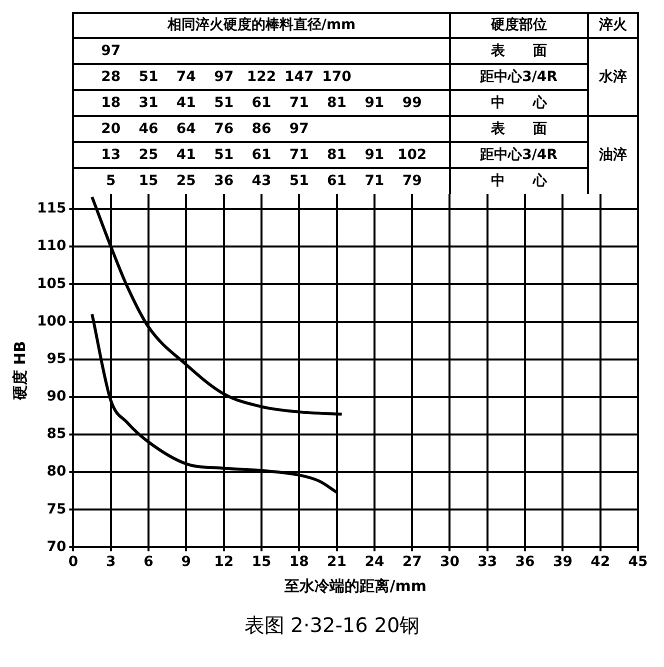 This screenshot has height=667, width=664. Describe the element at coordinates (73, 562) in the screenshot. I see `x-tick-label: 0` at that location.